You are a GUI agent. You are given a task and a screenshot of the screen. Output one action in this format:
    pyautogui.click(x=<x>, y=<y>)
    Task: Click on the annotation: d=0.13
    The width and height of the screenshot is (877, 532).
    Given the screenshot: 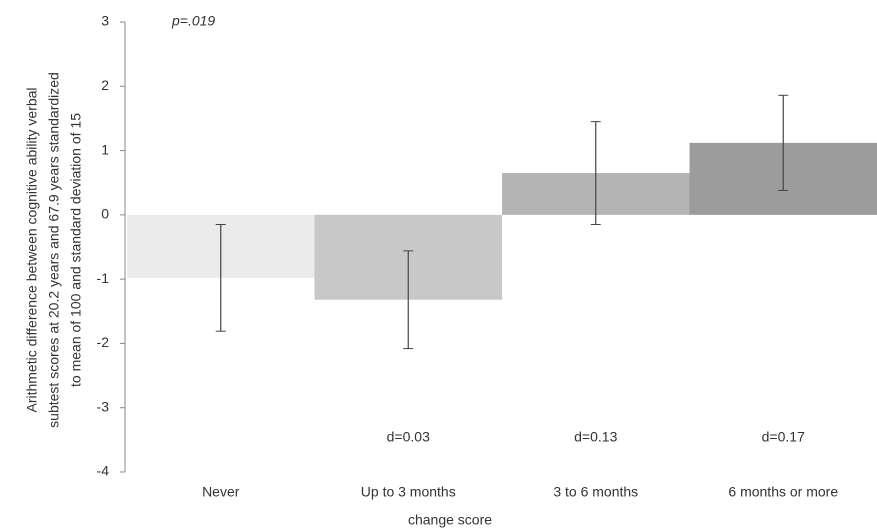 What is the action you would take?
    pyautogui.click(x=595, y=437)
    